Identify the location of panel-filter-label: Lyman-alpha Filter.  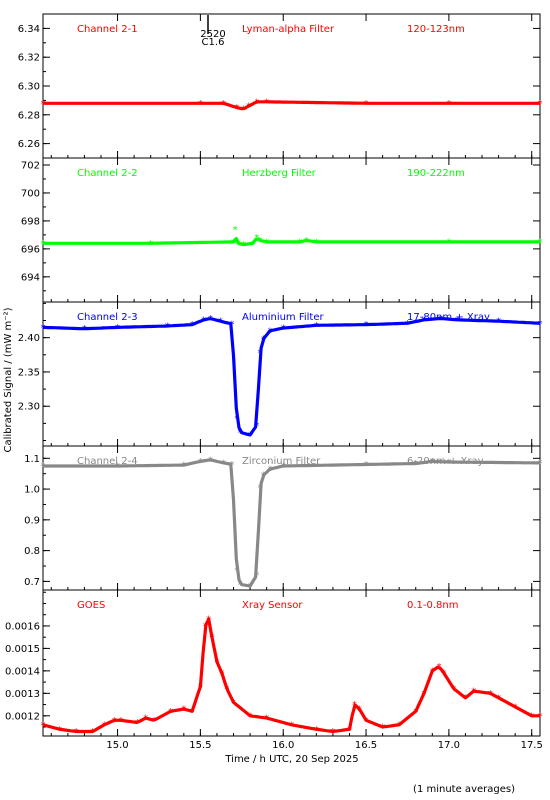
(288, 29).